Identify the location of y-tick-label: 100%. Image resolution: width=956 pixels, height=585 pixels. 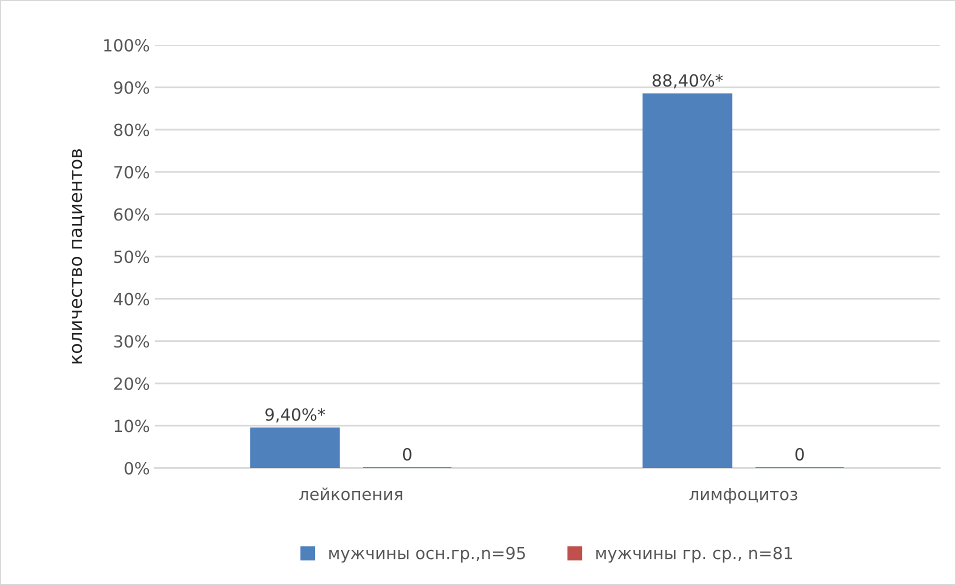
(127, 45).